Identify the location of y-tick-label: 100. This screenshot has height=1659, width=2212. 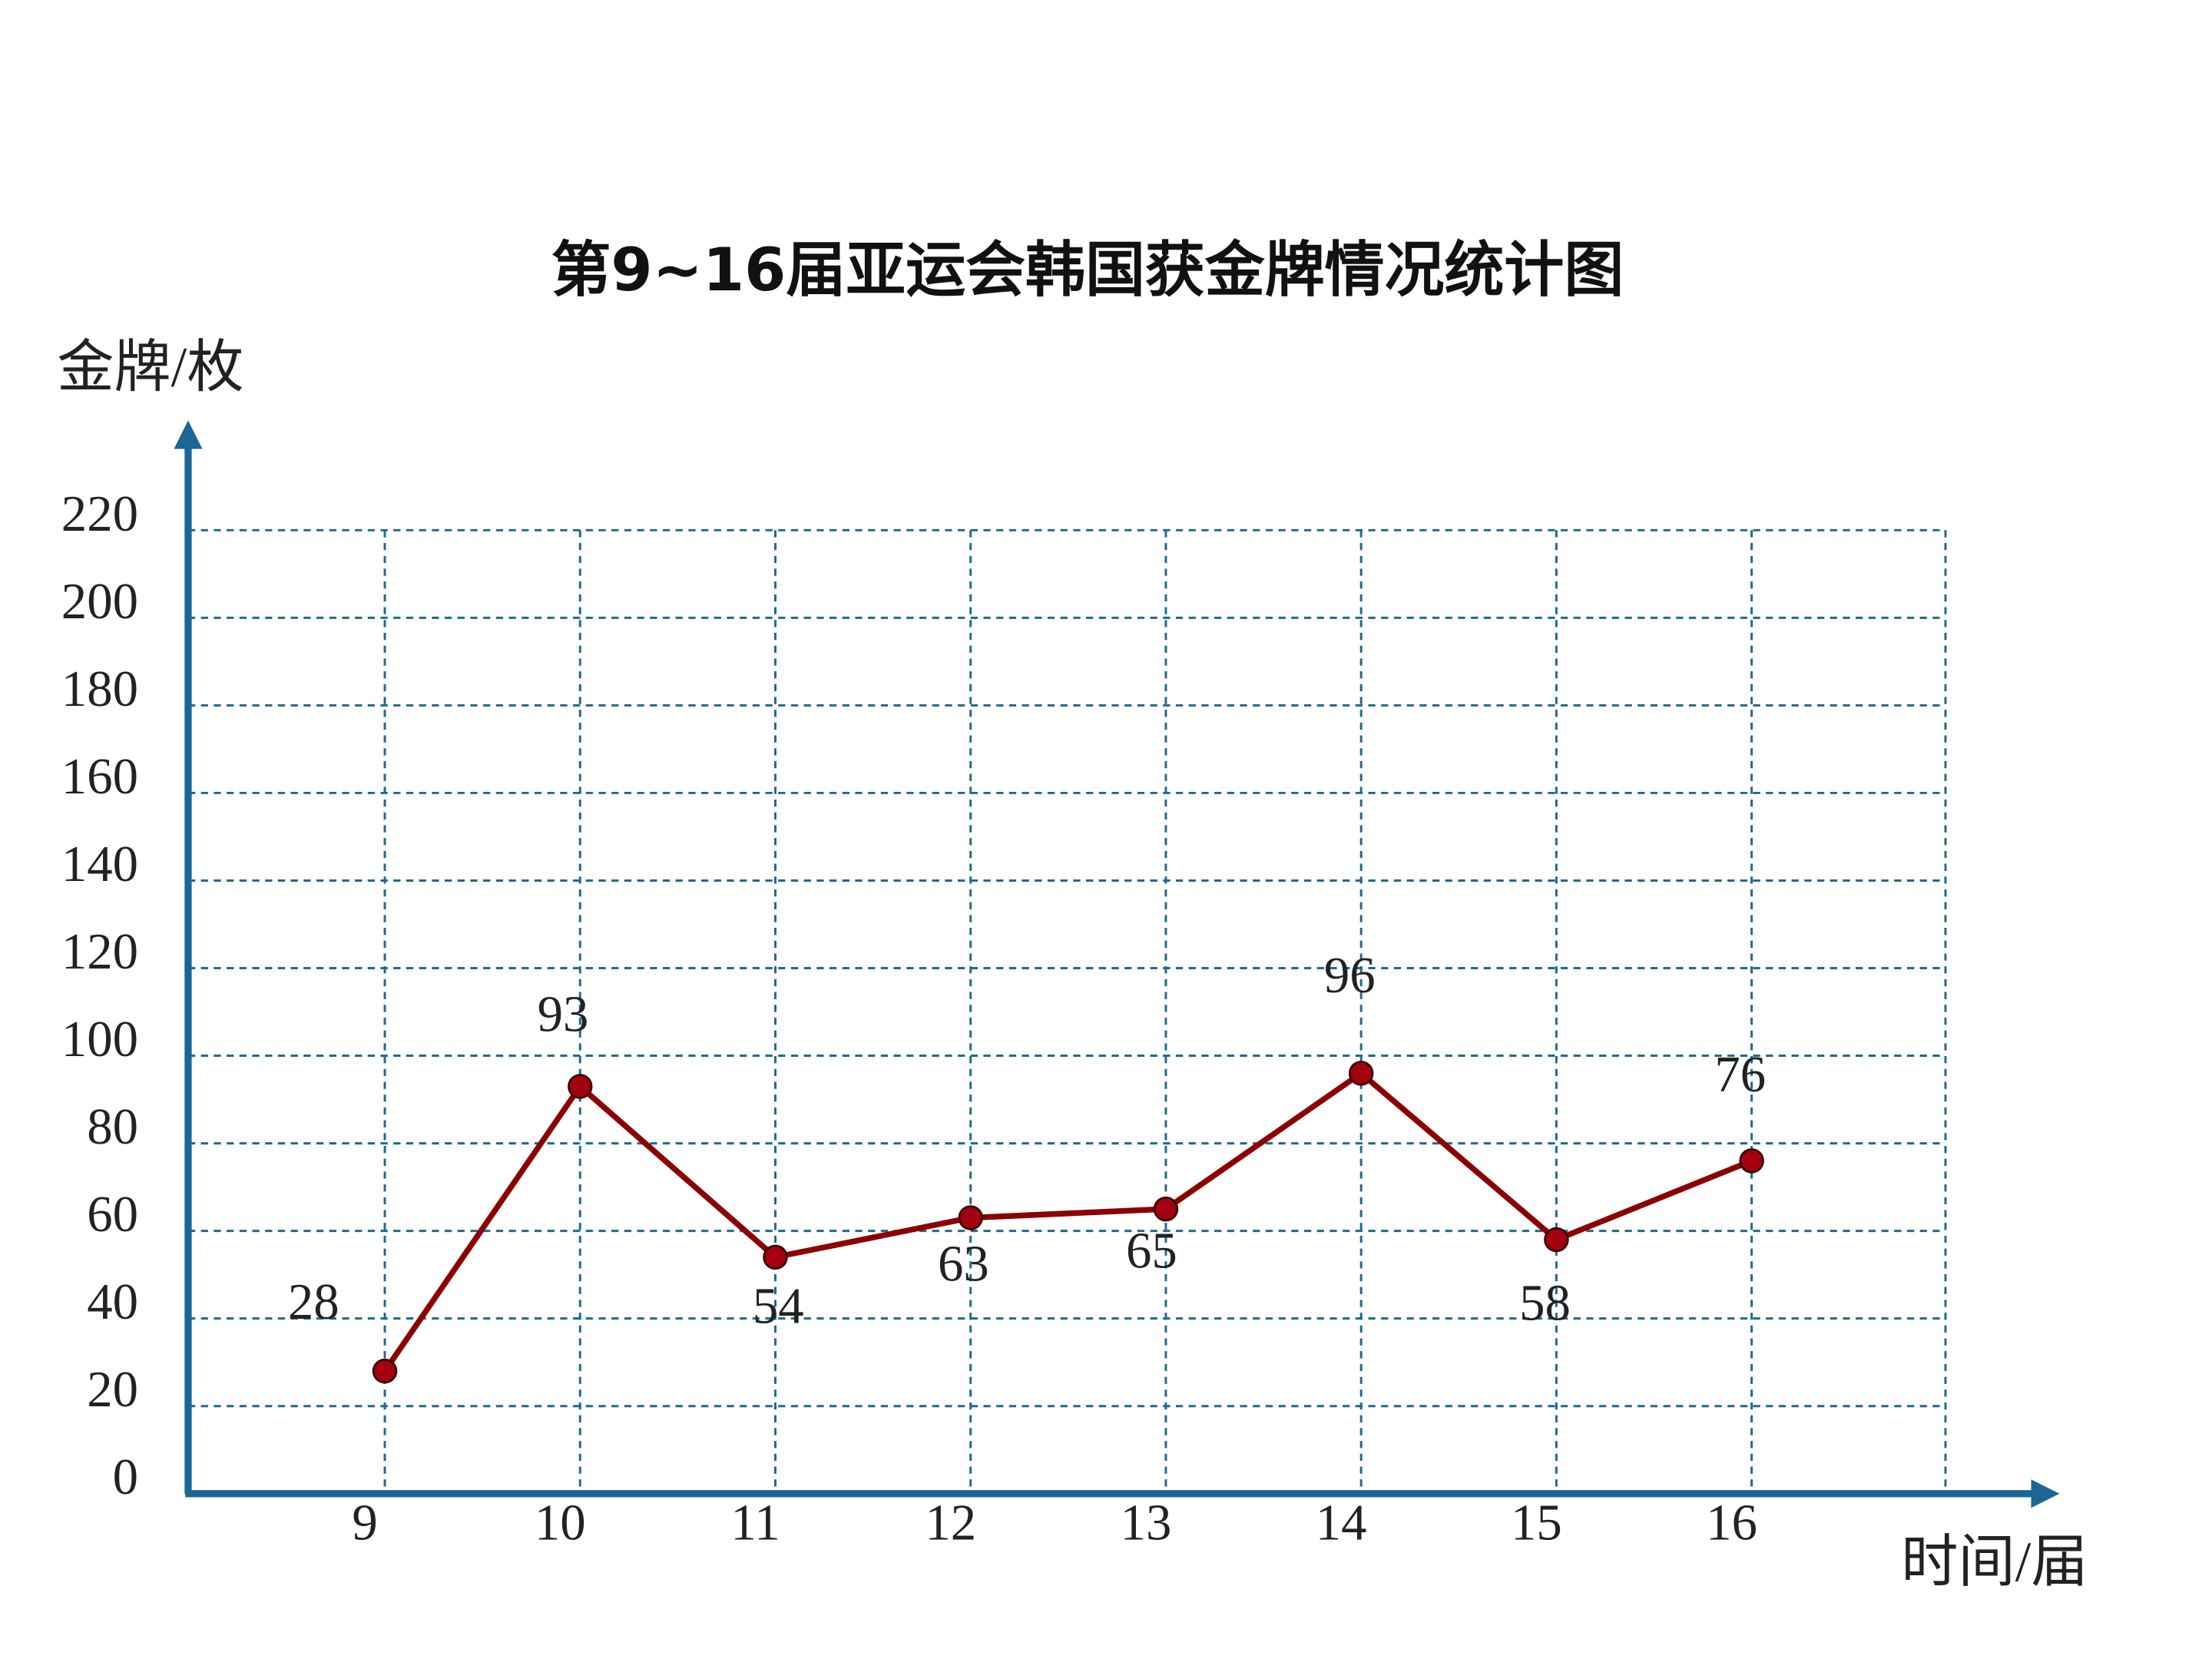
(99, 1039).